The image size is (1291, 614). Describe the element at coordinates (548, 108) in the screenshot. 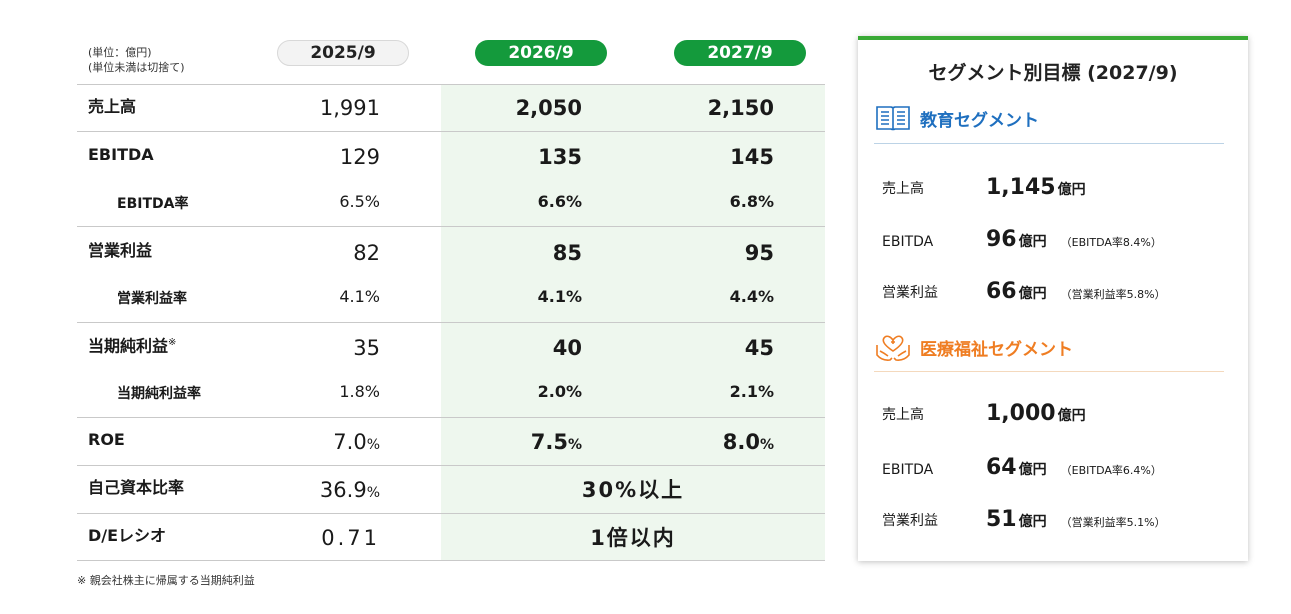

I see `value-sales-2026: 2,050` at that location.